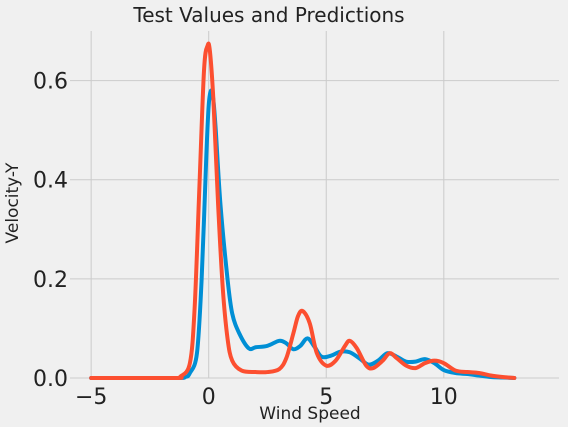 The height and width of the screenshot is (427, 568). I want to click on x-tick-label: −5, so click(91, 397).